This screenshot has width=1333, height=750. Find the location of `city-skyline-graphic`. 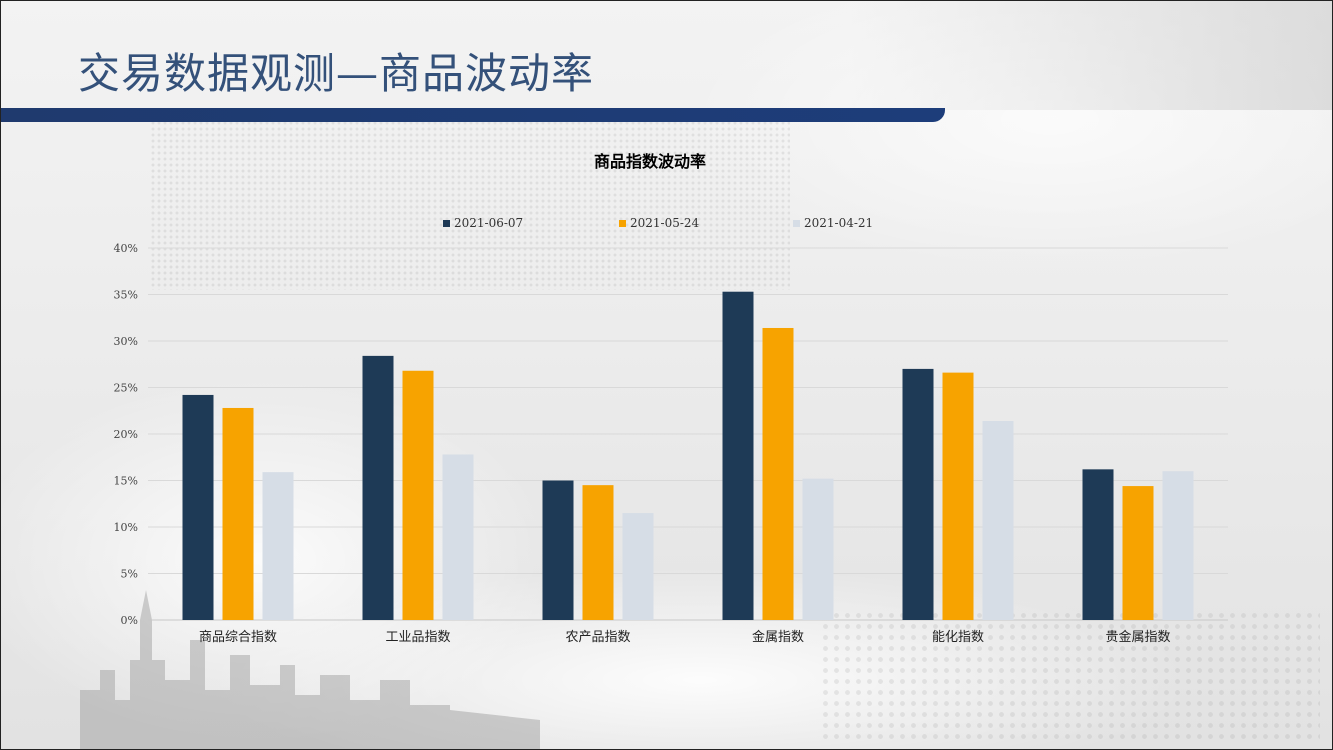

city-skyline-graphic is located at coordinates (310, 670).